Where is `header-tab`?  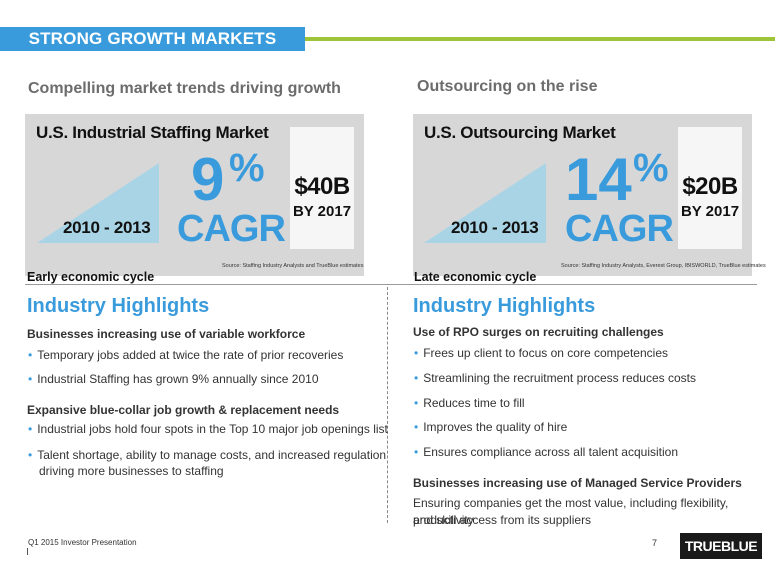
header-tab is located at coordinates (152, 39).